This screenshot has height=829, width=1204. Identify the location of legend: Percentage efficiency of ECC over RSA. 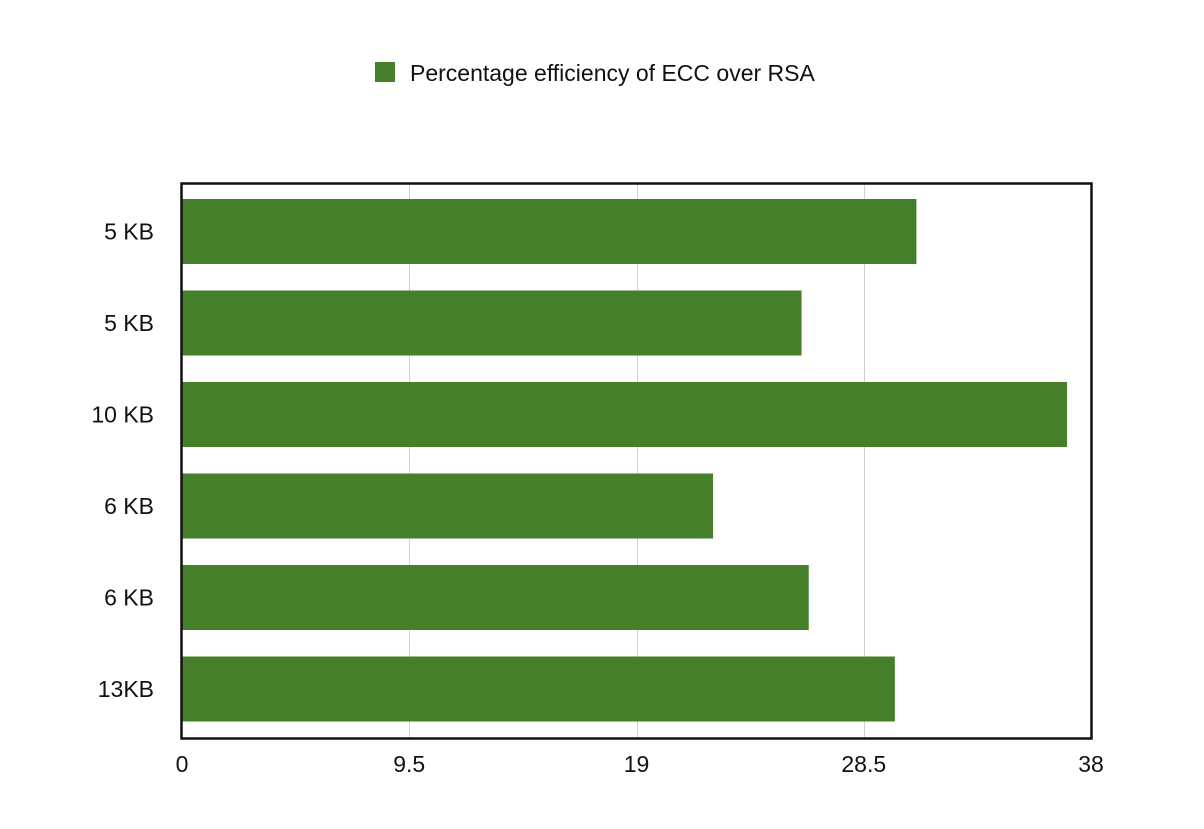
(595, 73).